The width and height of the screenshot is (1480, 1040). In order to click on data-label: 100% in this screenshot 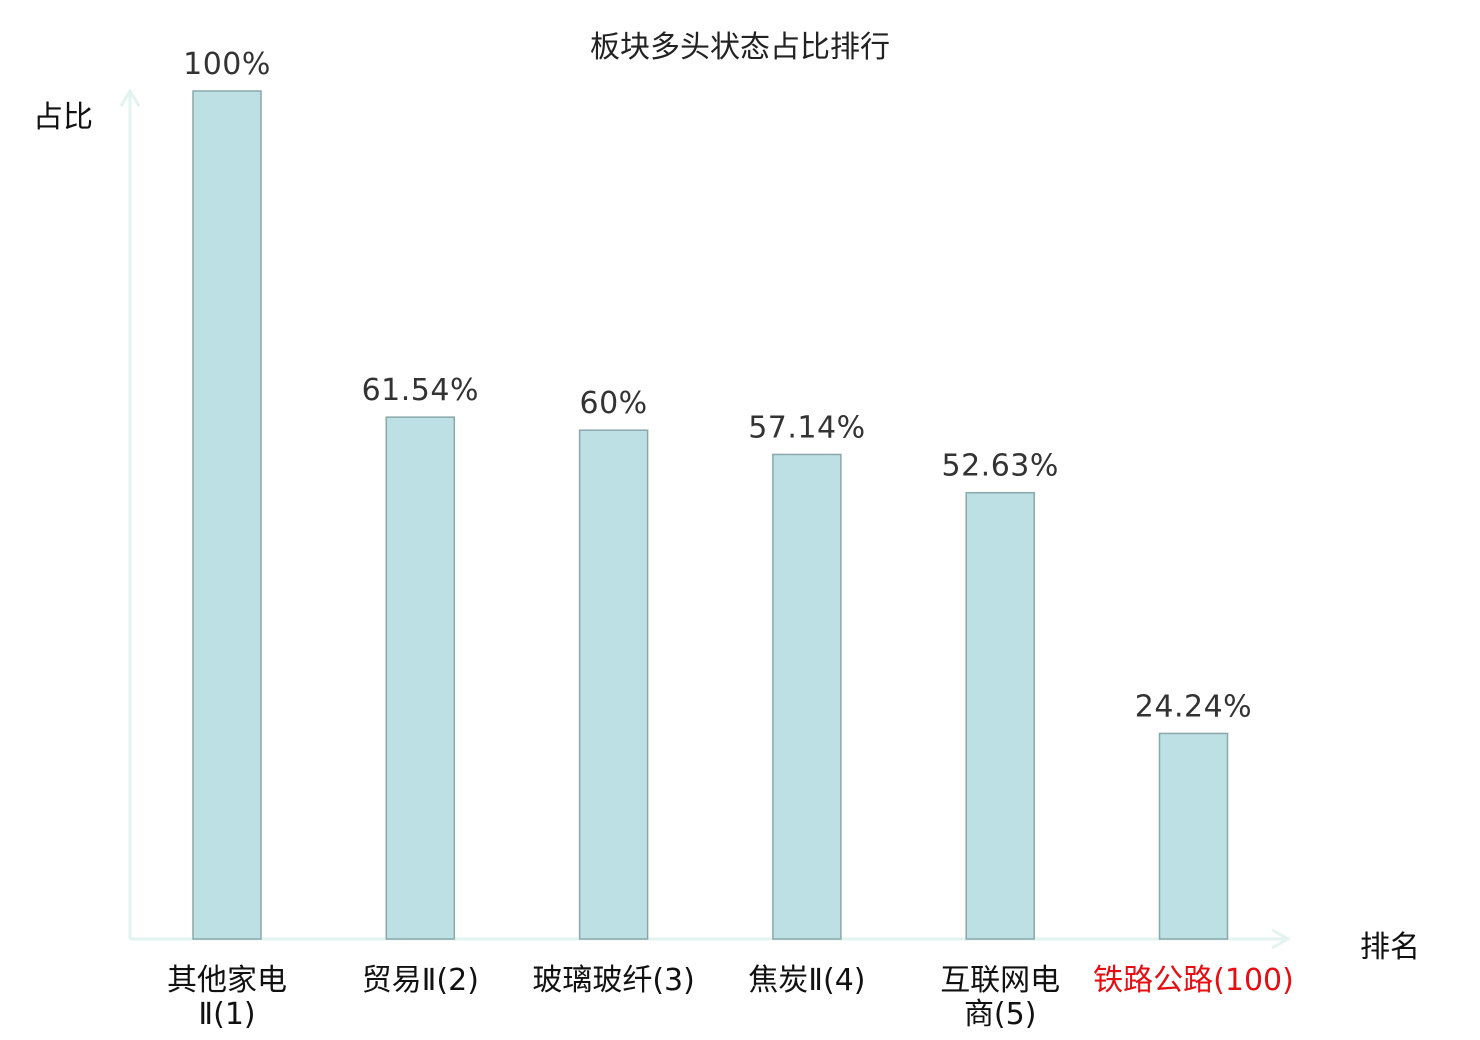, I will do `click(227, 64)`.